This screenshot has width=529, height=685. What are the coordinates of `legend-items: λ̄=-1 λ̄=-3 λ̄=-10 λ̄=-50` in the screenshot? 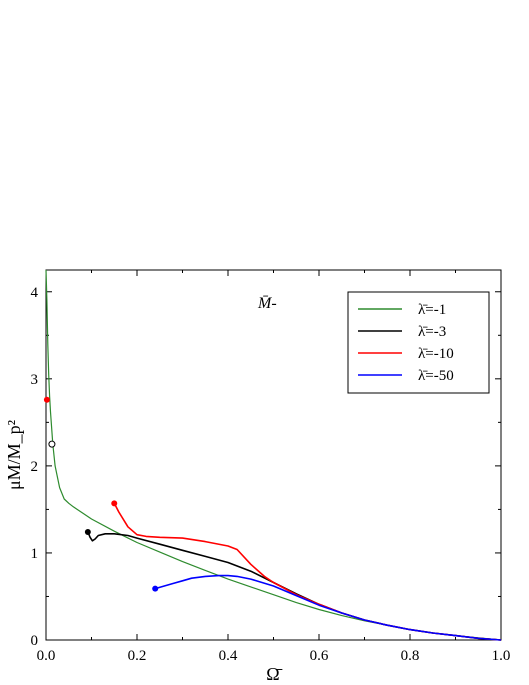 It's located at (406, 343).